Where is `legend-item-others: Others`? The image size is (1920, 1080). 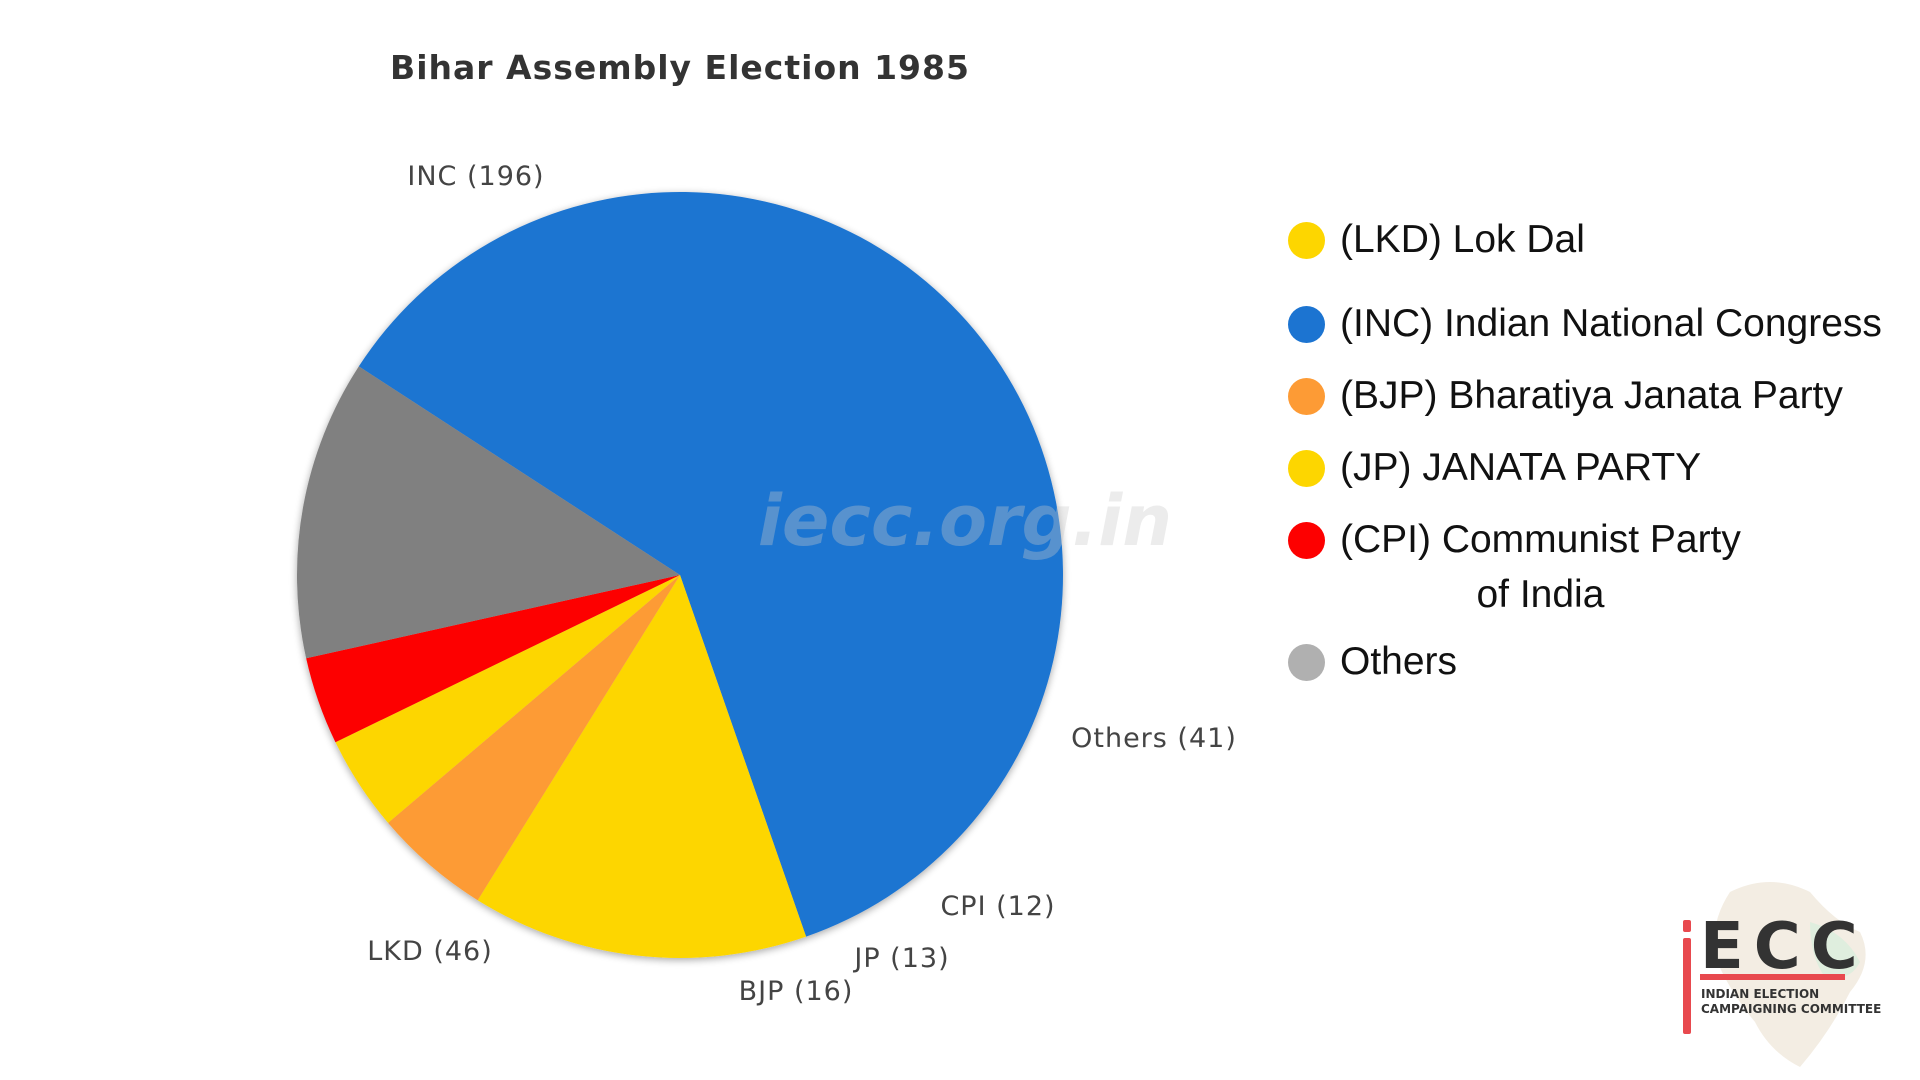
legend-item-others: Others is located at coordinates (1372, 661).